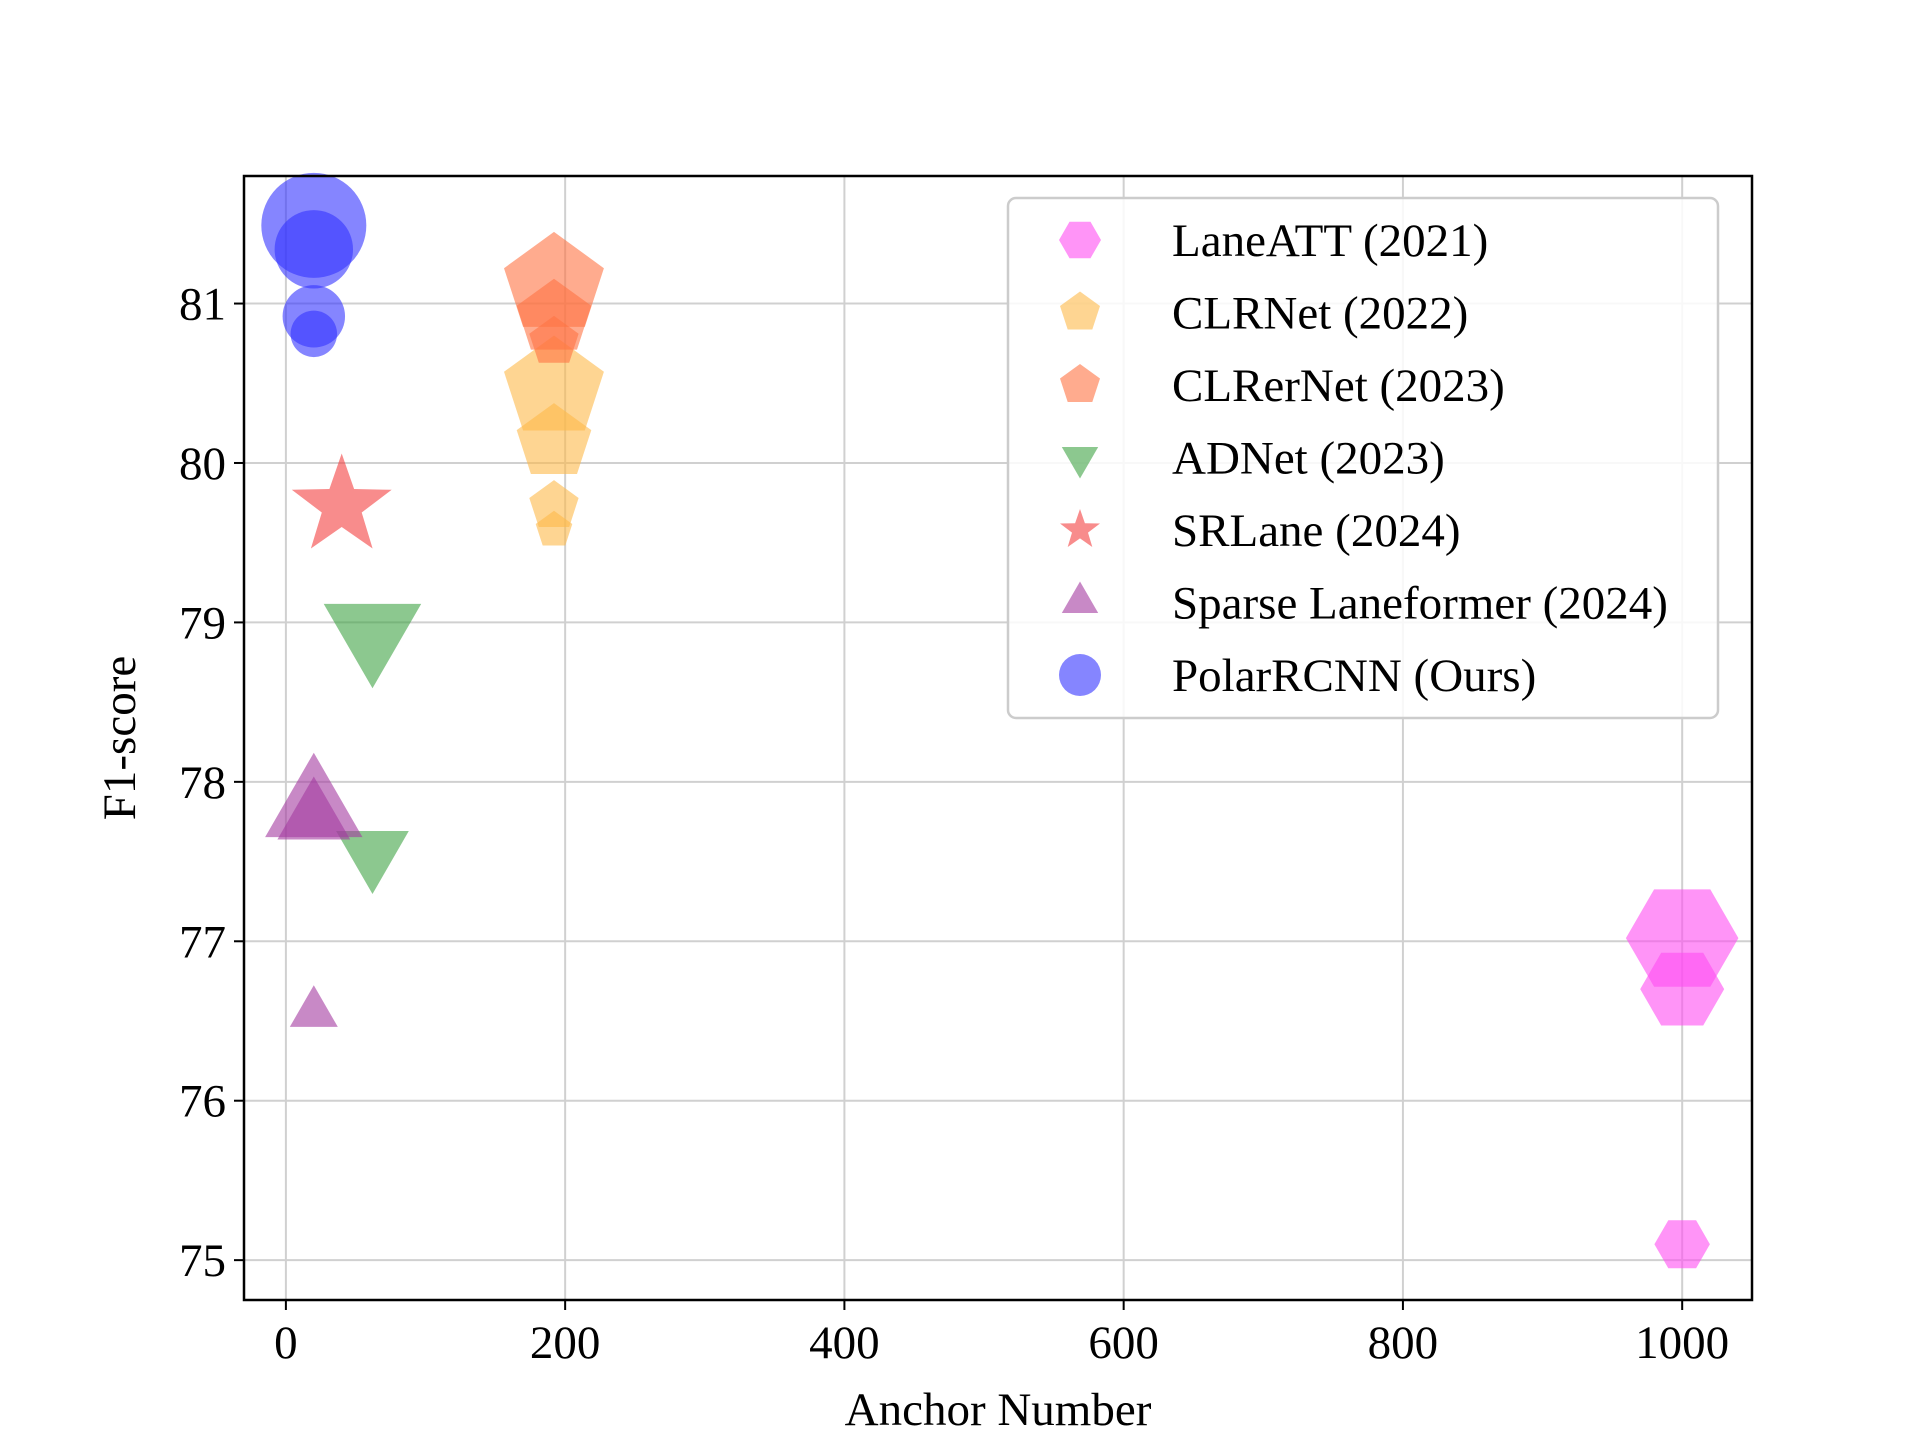  What do you see at coordinates (1308, 459) in the screenshot?
I see `legend-label: ADNet (2023)` at bounding box center [1308, 459].